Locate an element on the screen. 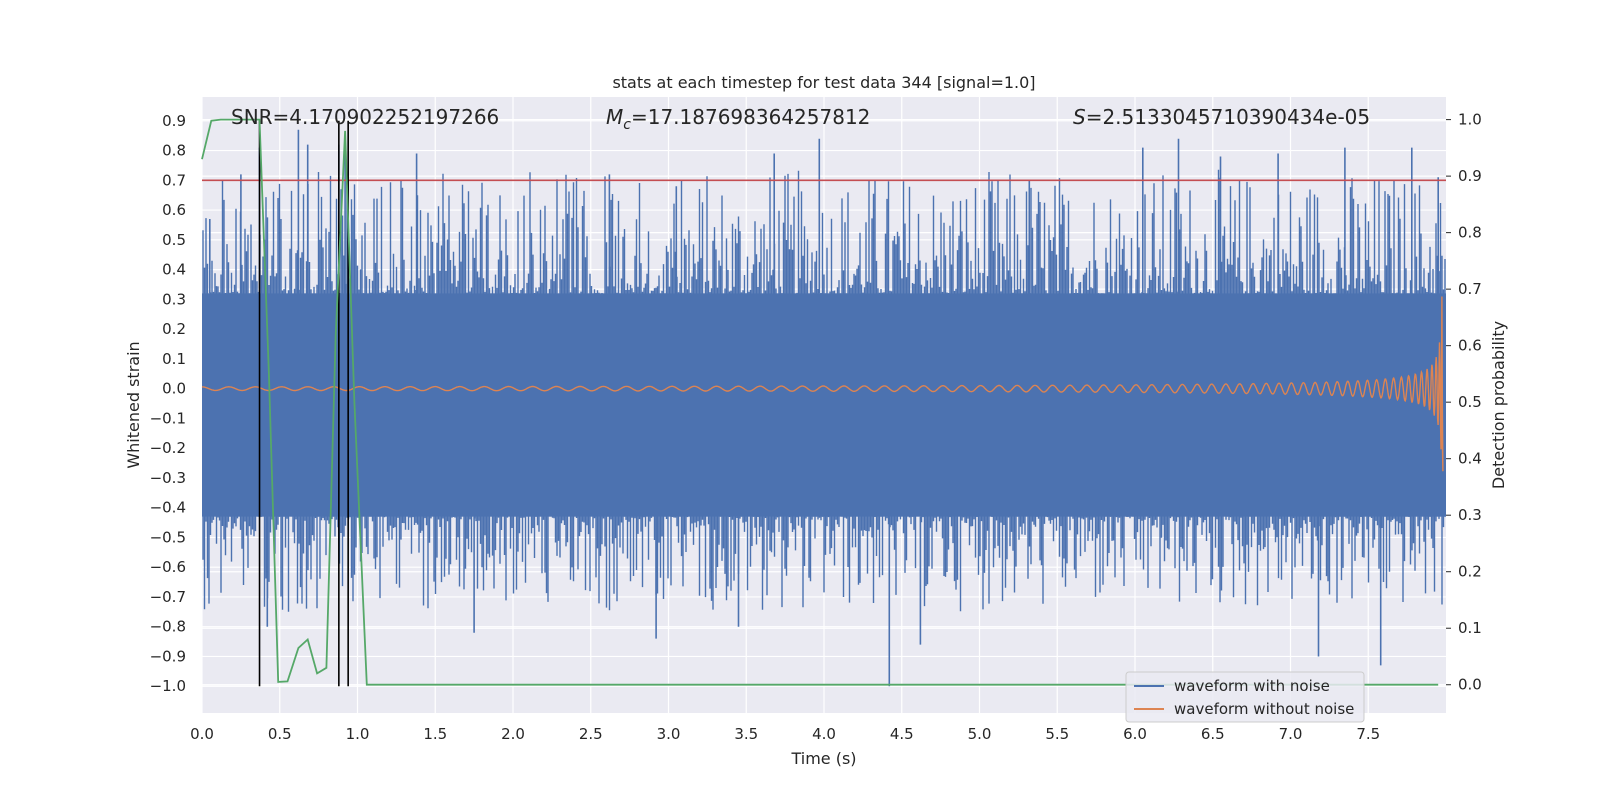  x-tick-label: 1.5 is located at coordinates (435, 734).